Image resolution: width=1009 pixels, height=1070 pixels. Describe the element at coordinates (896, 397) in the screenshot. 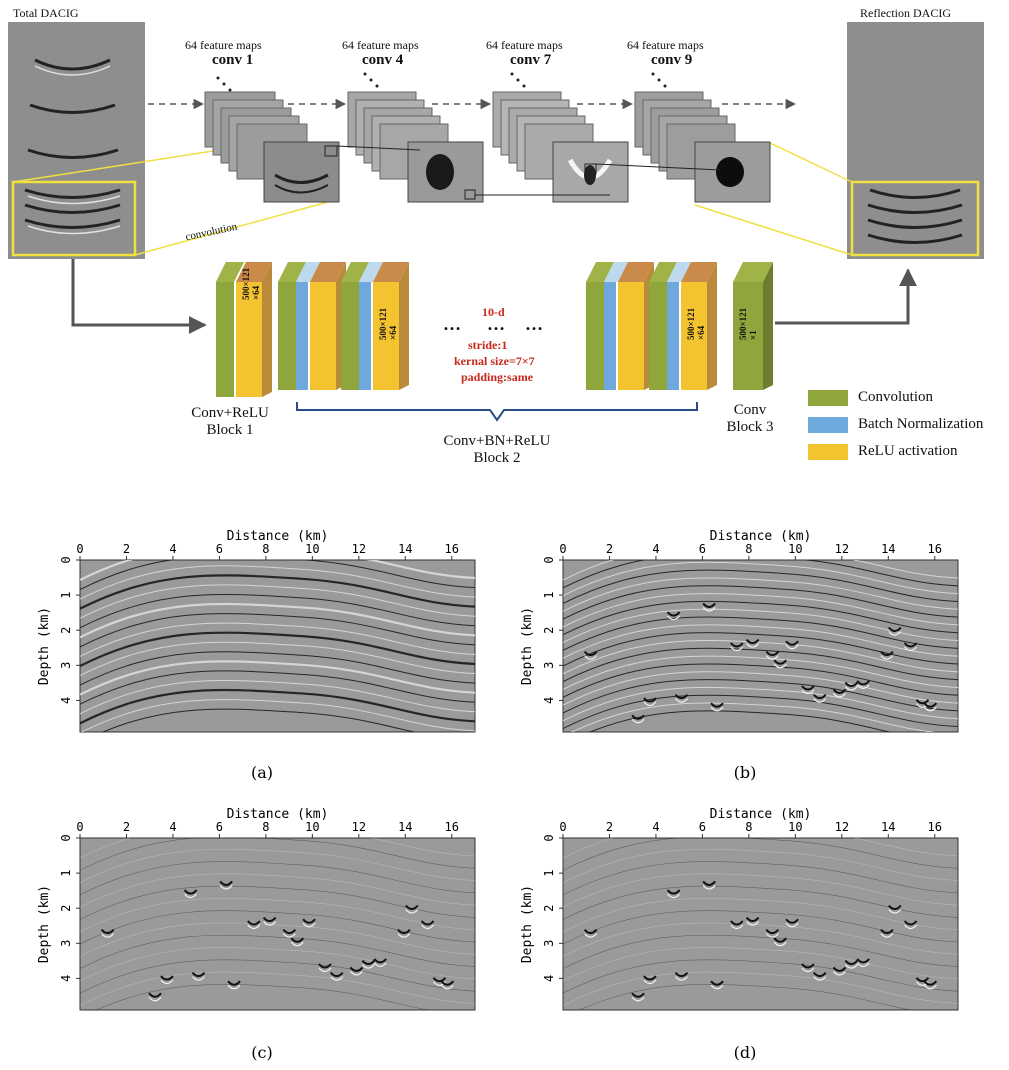

I see `legend-label-convolution: Convolution` at that location.